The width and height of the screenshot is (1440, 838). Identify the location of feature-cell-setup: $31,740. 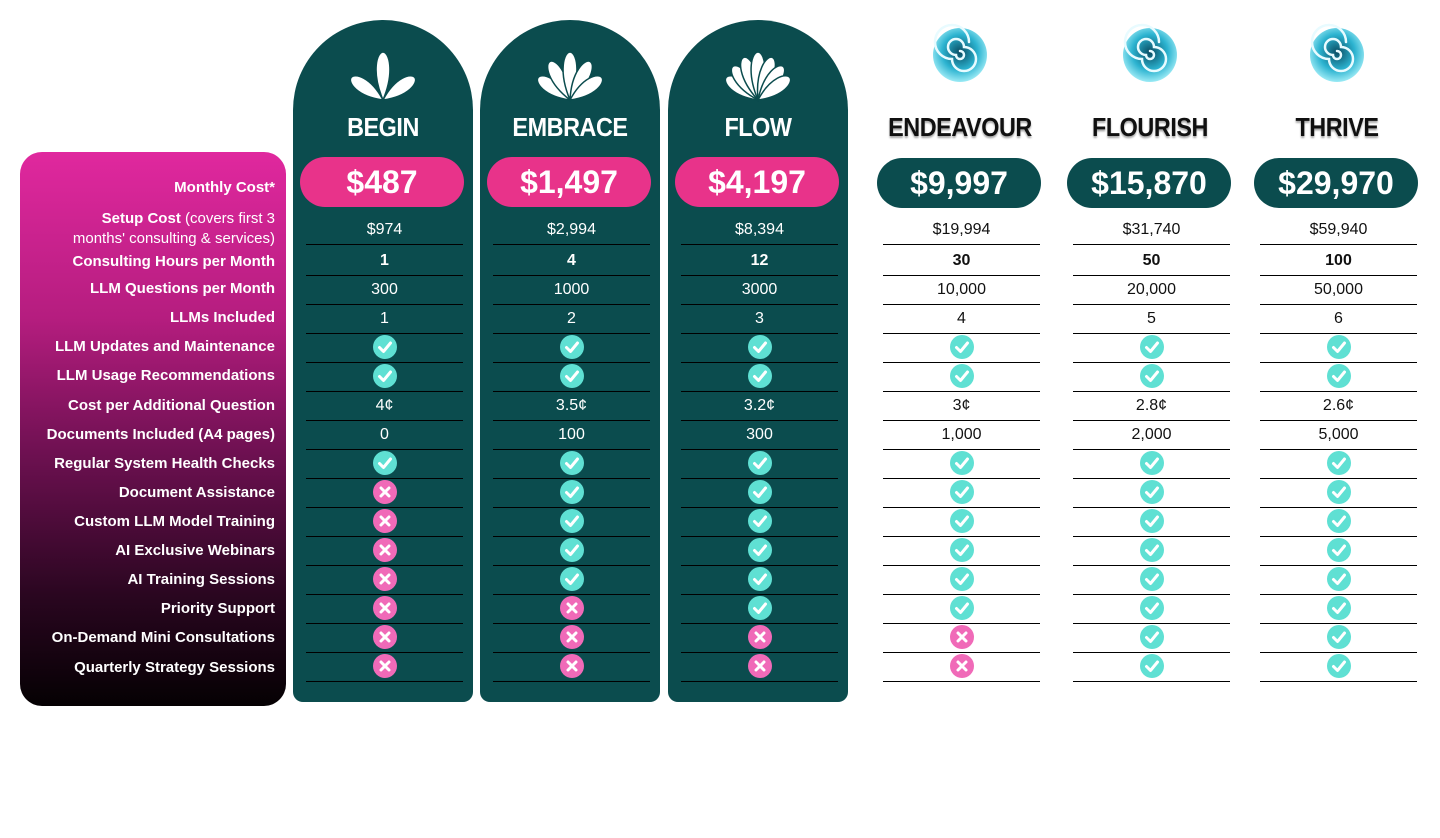
(1151, 230).